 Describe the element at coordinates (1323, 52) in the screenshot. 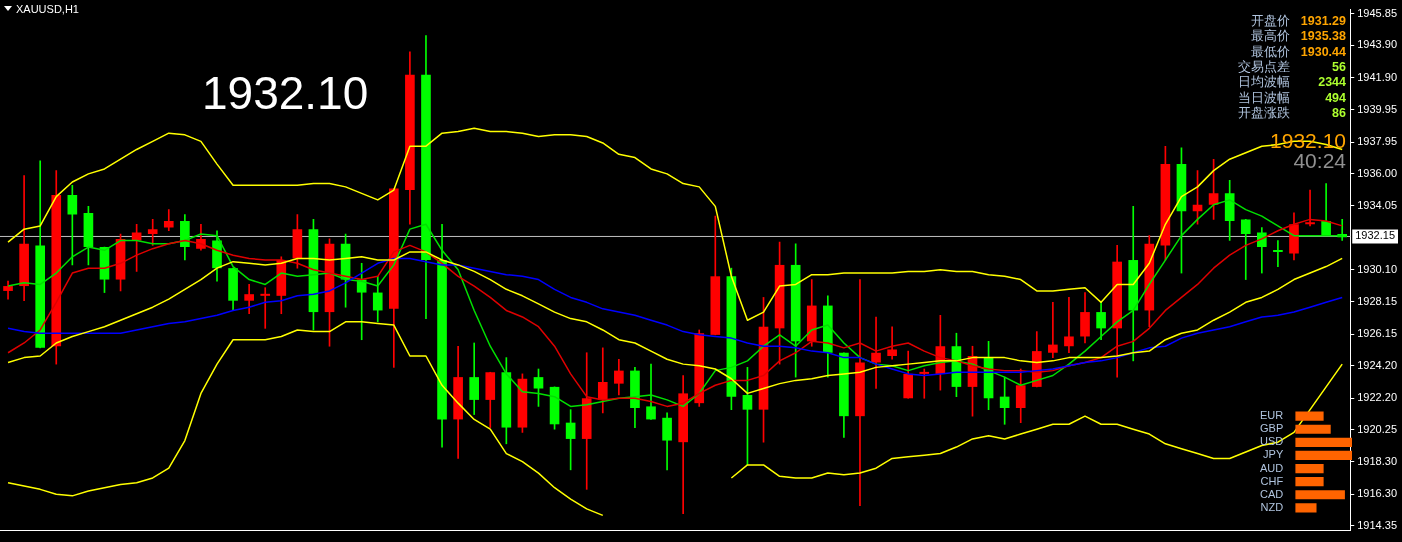

I see `annotation: 1930.44` at that location.